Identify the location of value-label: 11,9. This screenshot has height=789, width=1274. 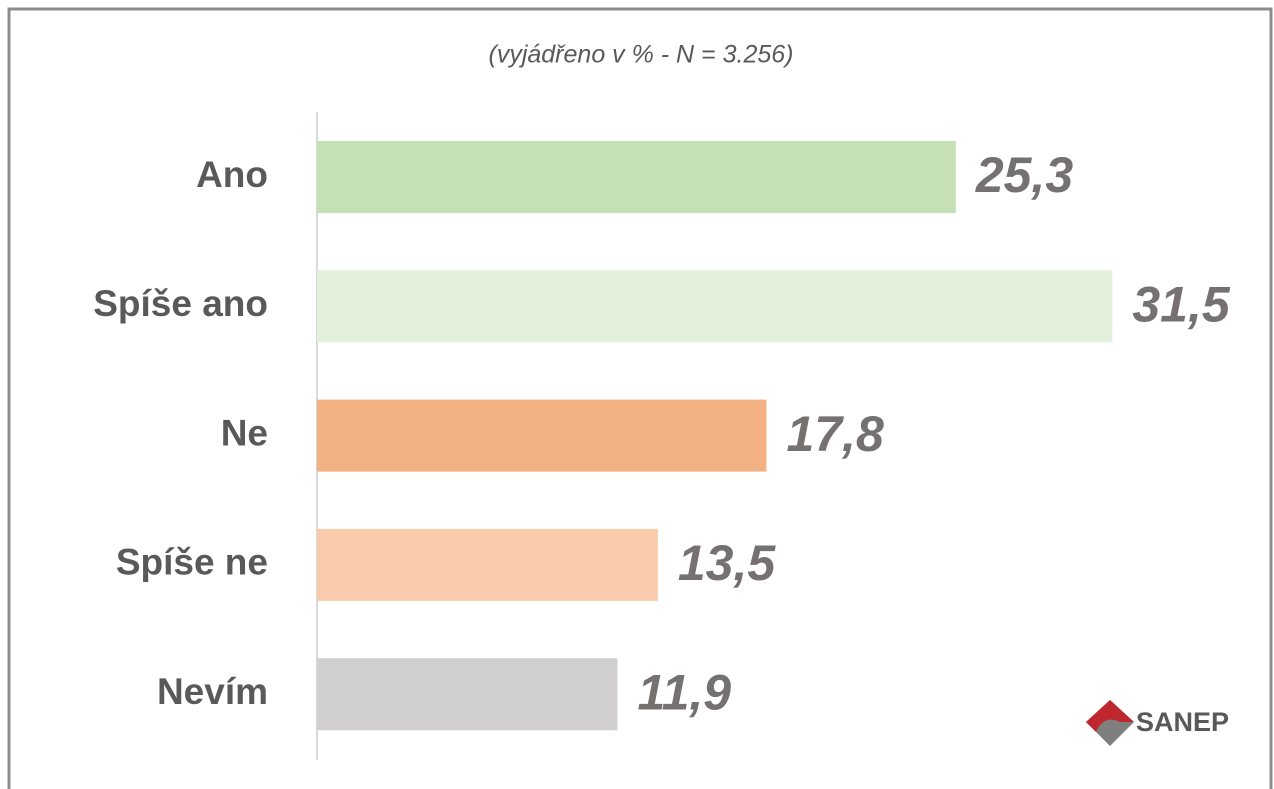
(684, 692).